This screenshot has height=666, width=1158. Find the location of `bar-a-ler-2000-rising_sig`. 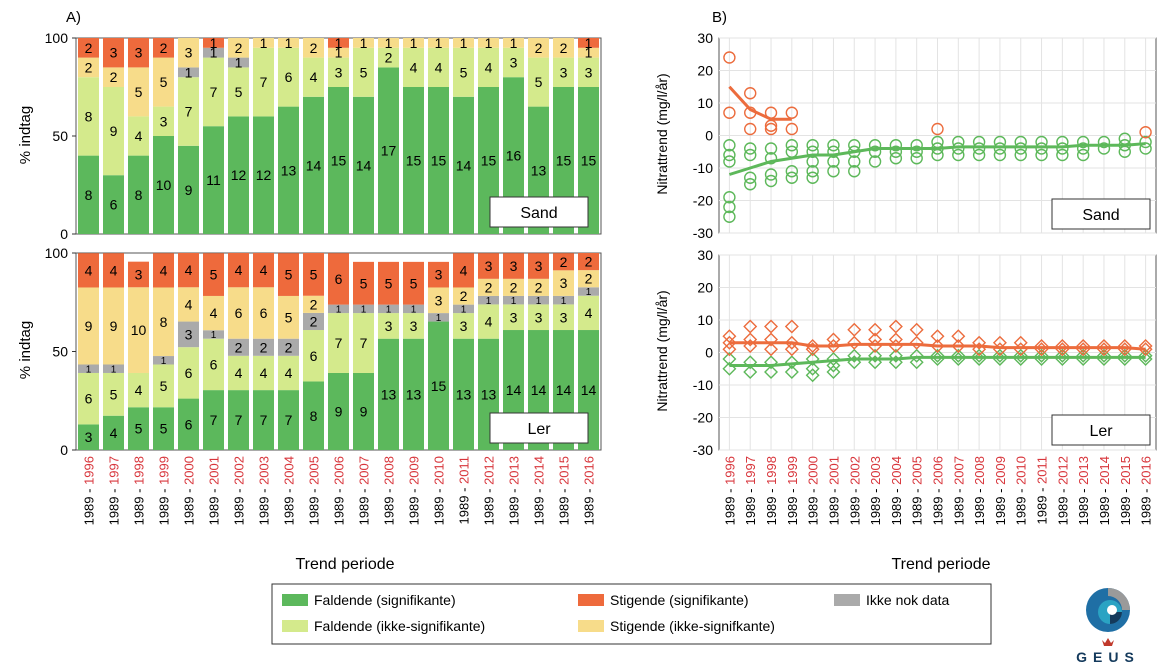

bar-a-ler-2000-rising_sig is located at coordinates (188, 270).